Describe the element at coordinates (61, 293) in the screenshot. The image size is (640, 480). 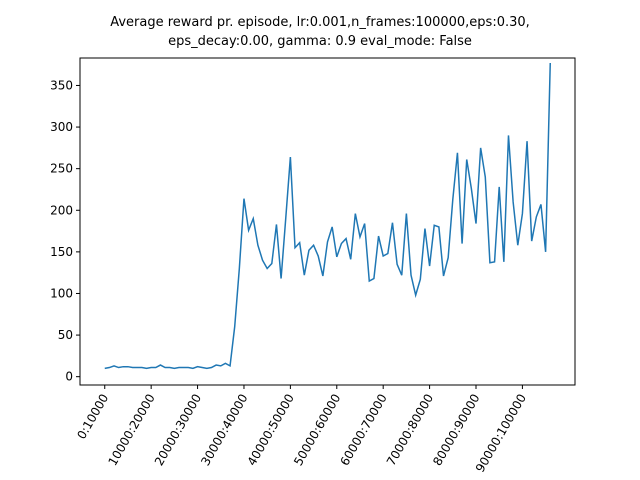
I see `y-tick-label: 100` at that location.